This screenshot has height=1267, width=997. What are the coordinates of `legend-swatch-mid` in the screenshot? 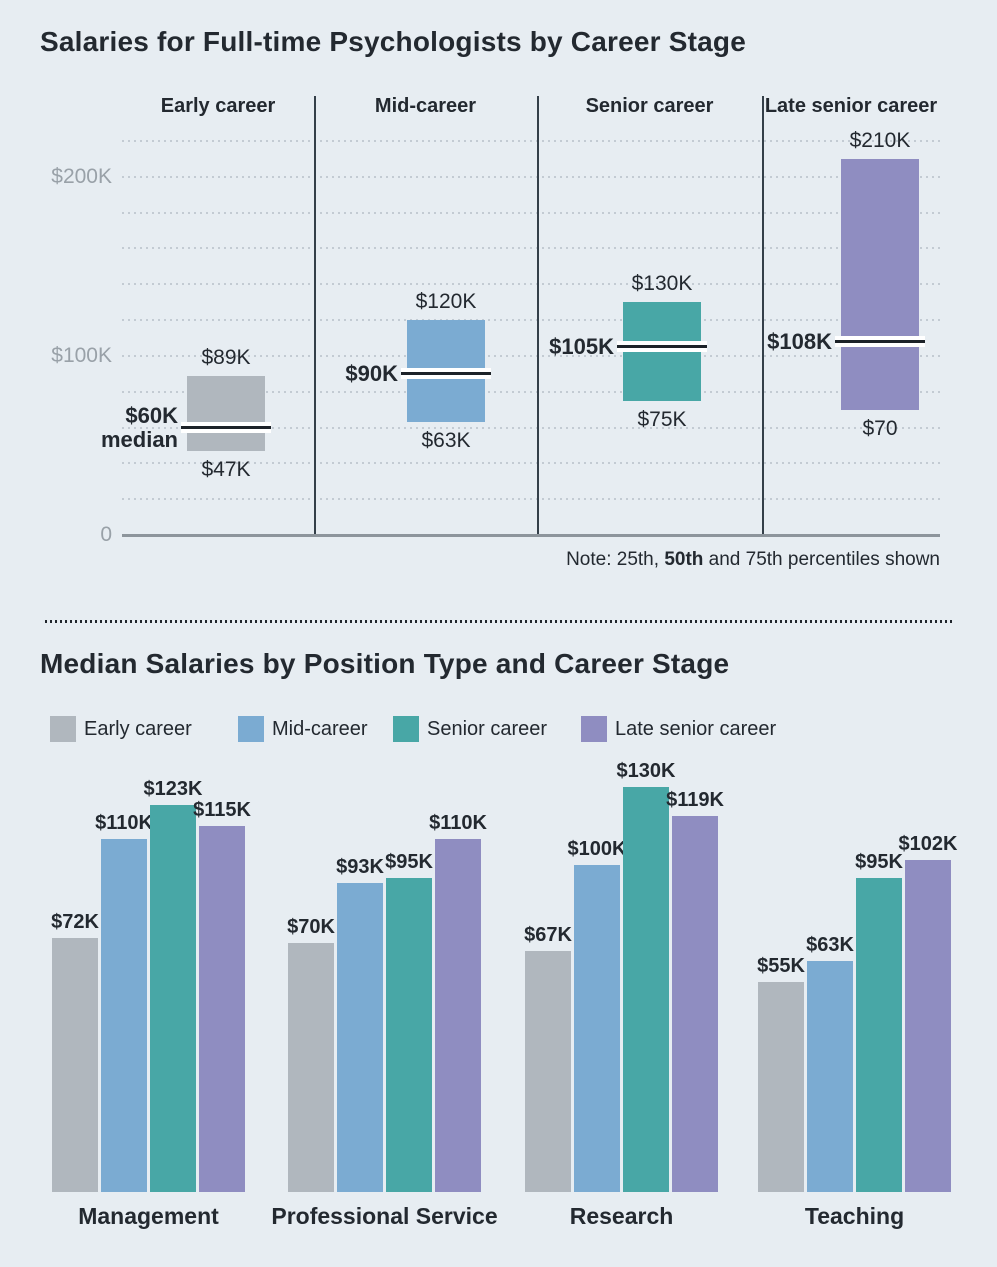 It's located at (251, 729).